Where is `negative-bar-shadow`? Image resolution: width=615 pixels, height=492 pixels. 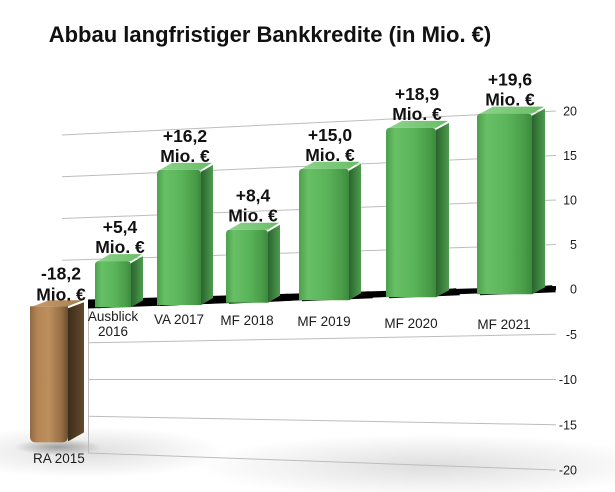
negative-bar-shadow is located at coordinates (58, 447).